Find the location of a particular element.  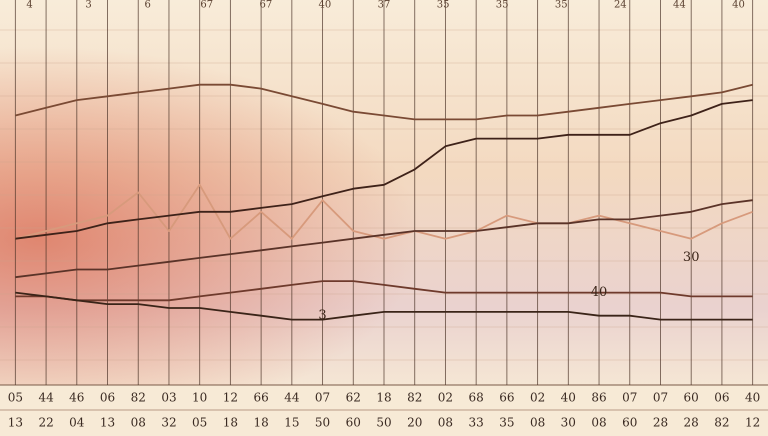

x-tick-label: 62 is located at coordinates (353, 398).